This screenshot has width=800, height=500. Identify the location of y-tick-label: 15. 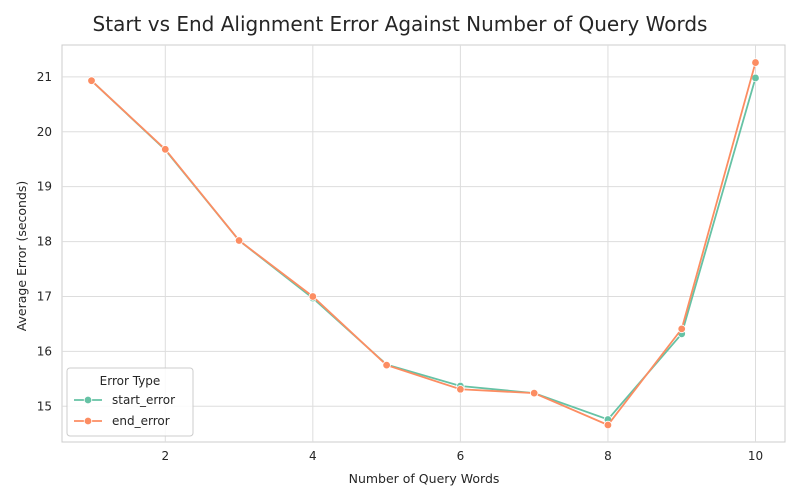
(44, 406).